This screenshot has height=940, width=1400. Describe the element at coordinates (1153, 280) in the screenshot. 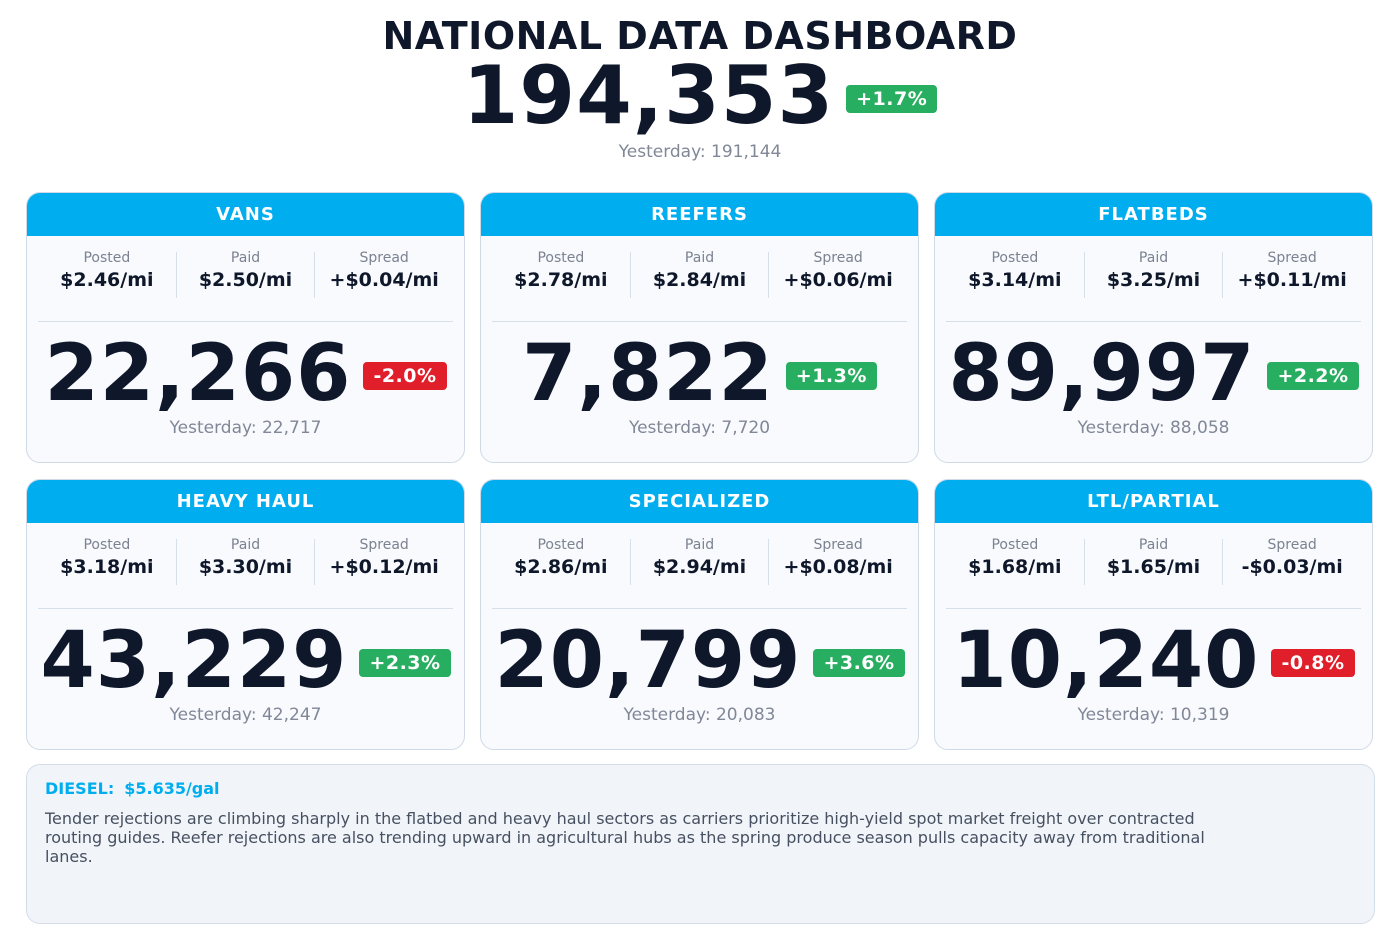

I see `paid-value: $3.25/mi` at that location.